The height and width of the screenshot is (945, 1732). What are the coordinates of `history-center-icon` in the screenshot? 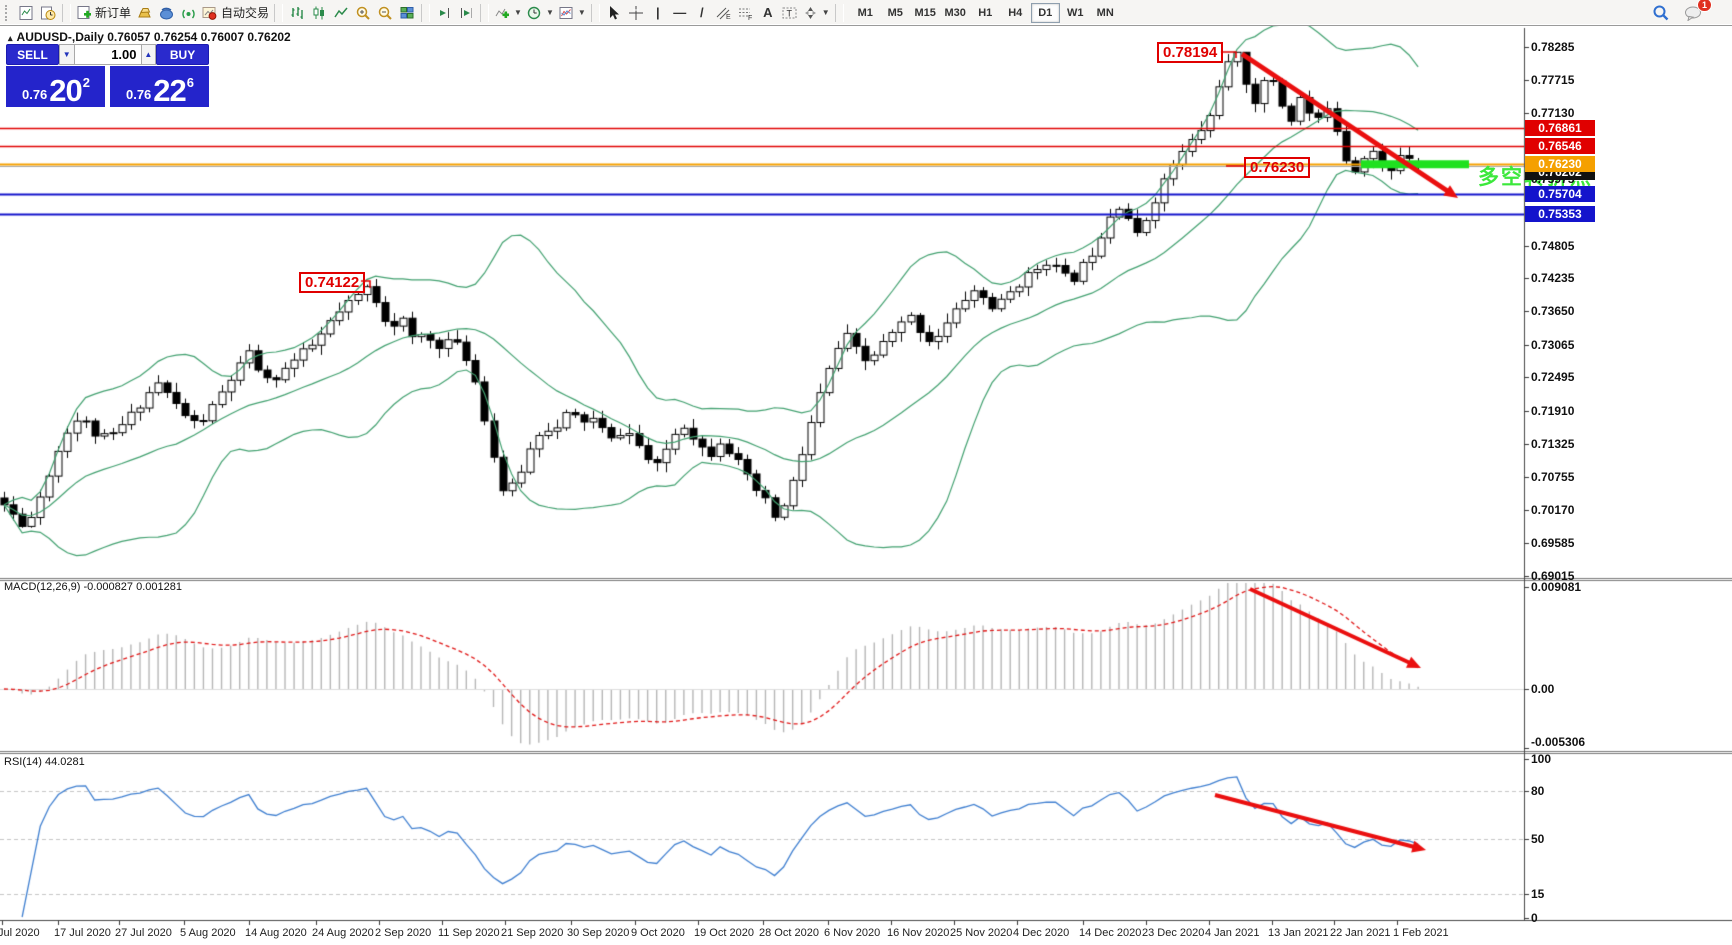 It's located at (144, 12).